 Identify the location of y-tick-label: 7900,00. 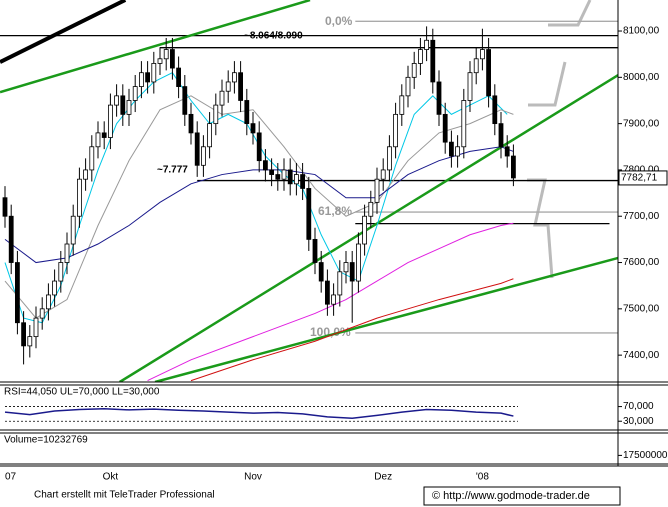
(641, 123).